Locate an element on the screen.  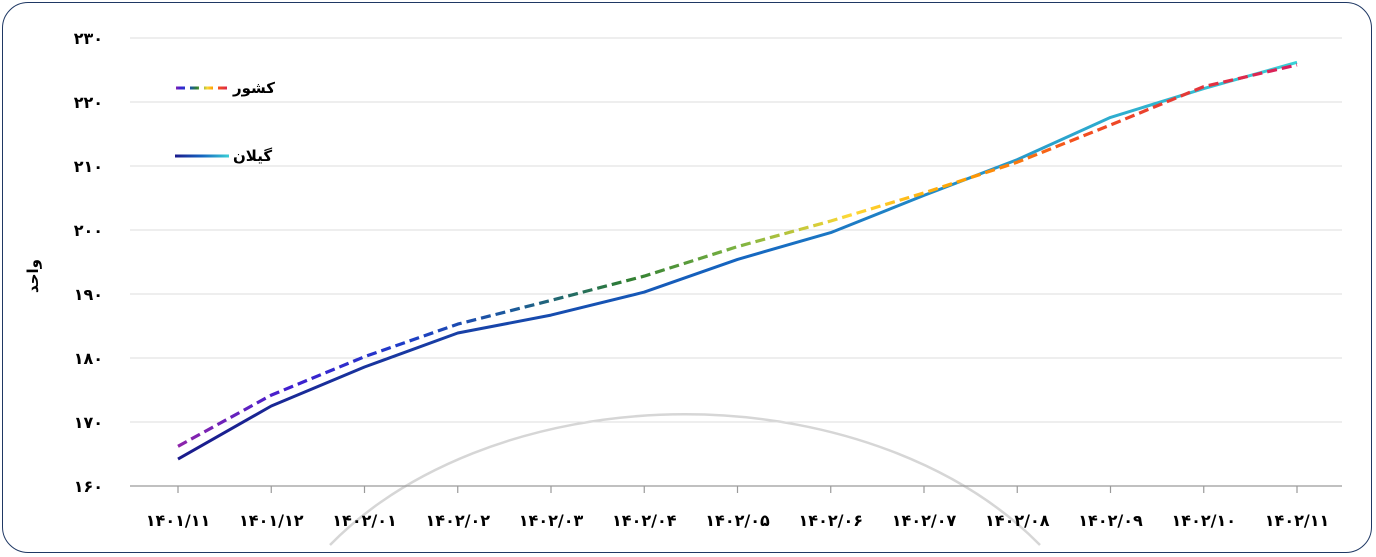
y-tick-label: ۱۷۰ is located at coordinates (88, 422).